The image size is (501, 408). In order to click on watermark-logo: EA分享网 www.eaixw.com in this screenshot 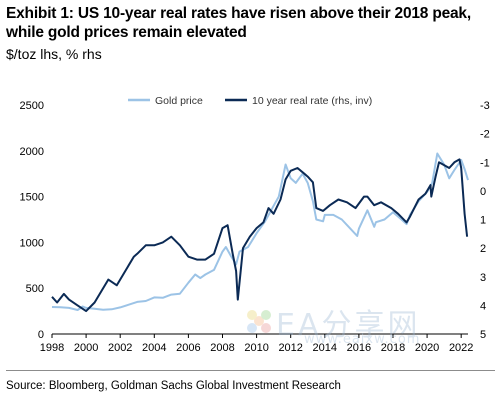, I will do `click(368, 326)`.